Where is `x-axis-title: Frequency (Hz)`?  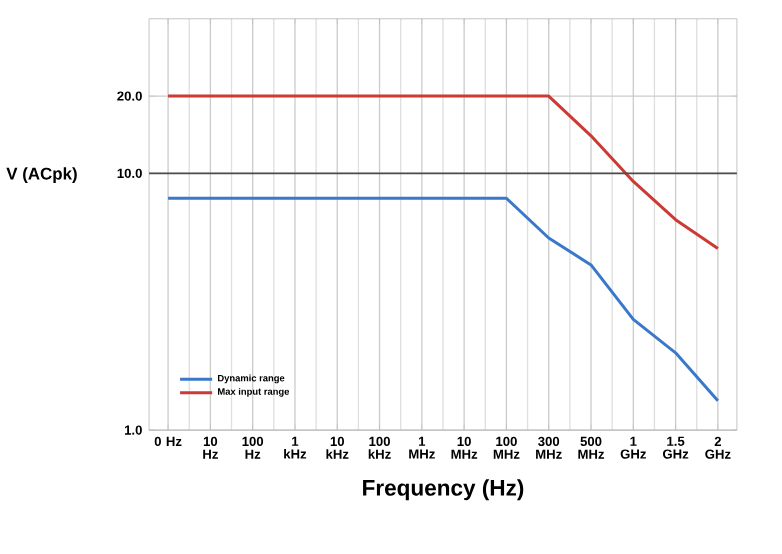
x-axis-title: Frequency (Hz) is located at coordinates (443, 490).